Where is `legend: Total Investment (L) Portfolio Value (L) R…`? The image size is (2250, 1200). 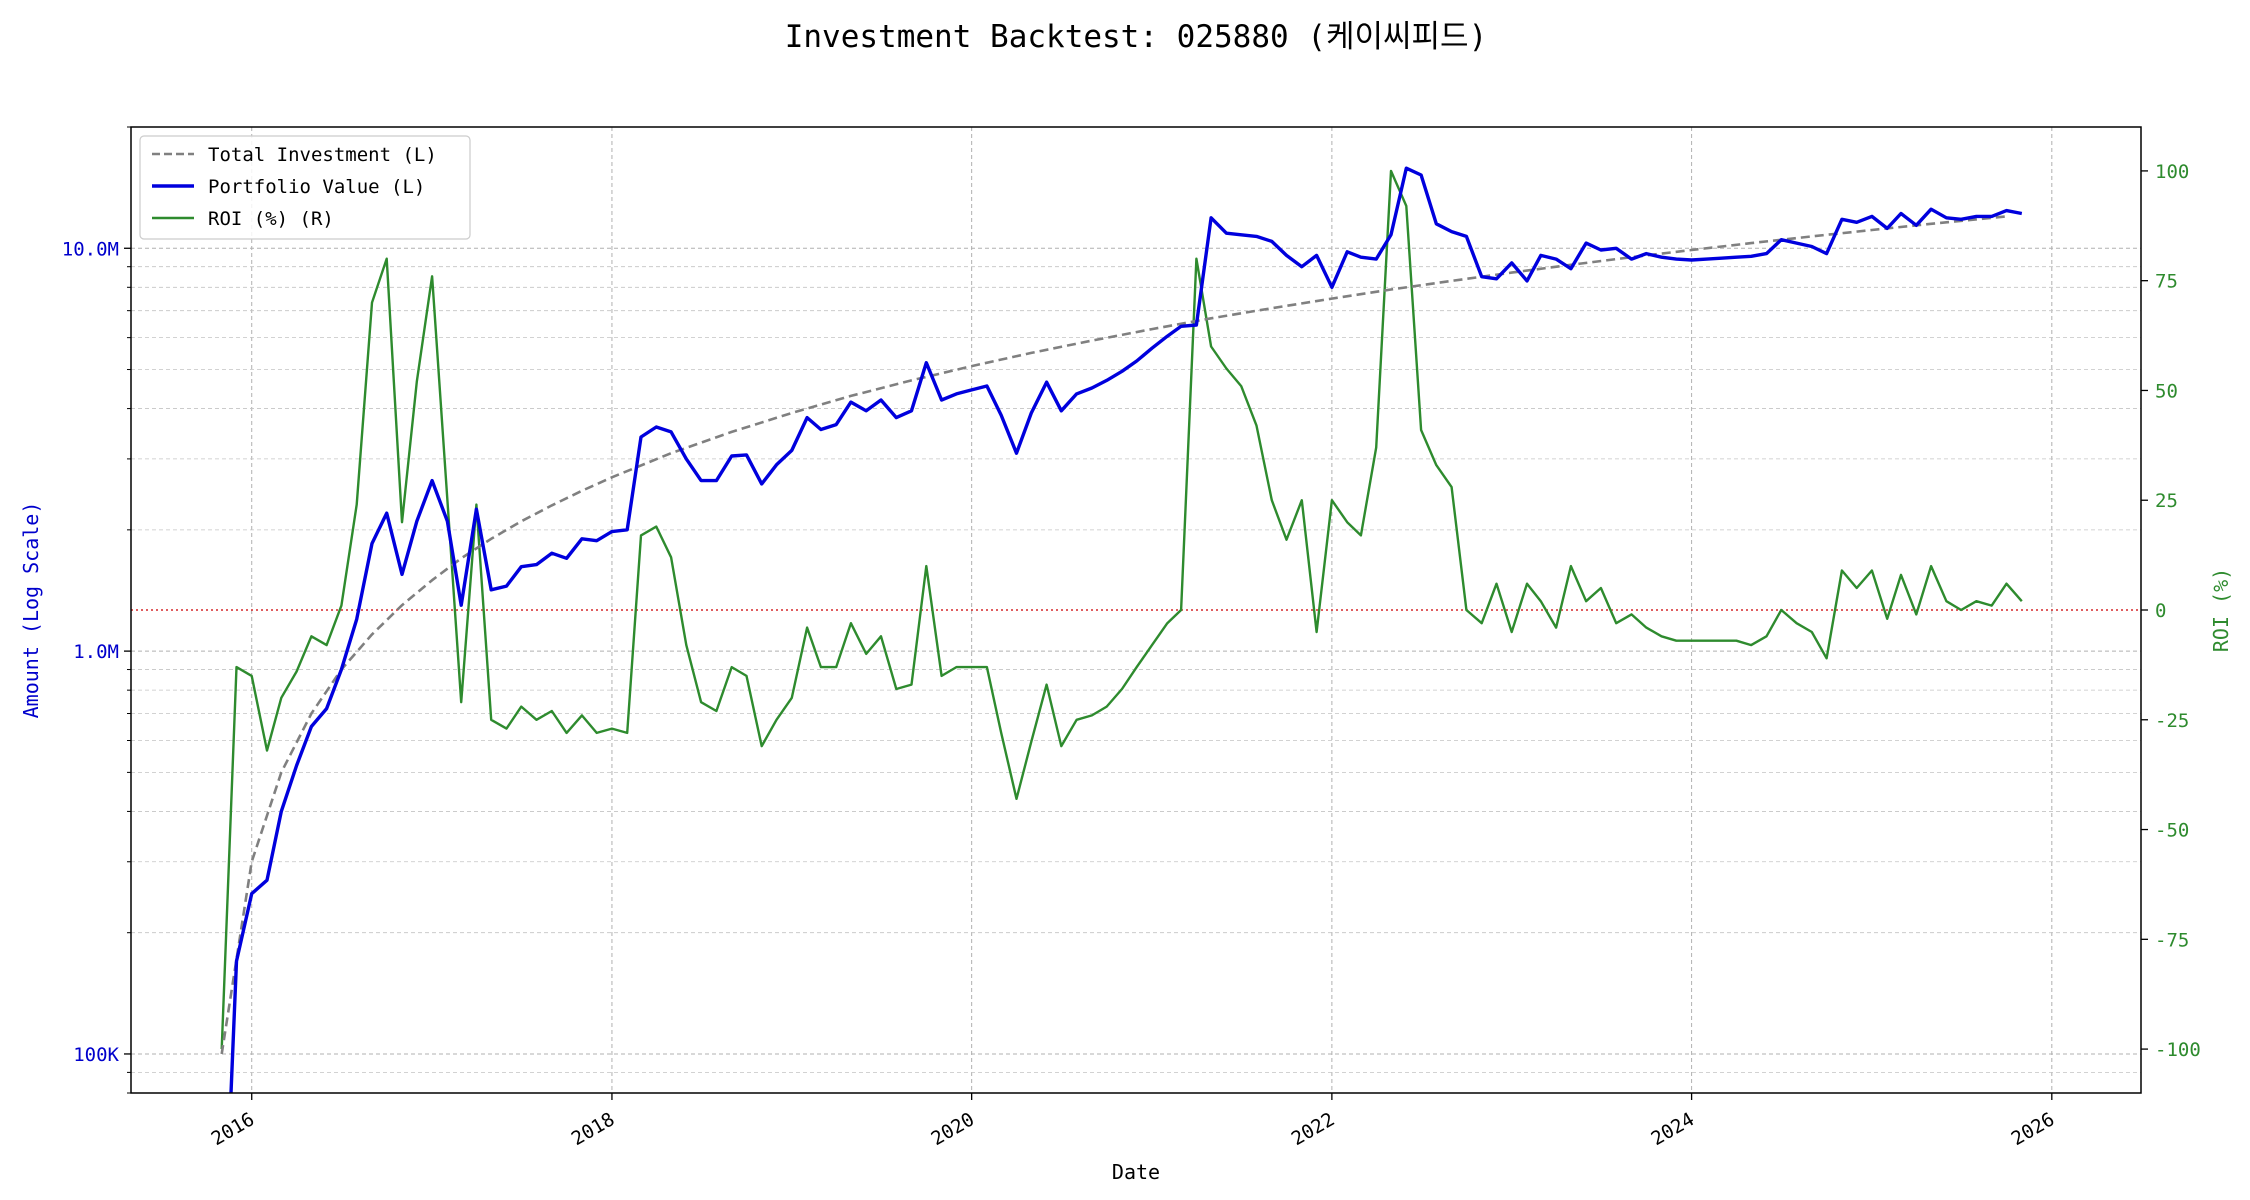 legend: Total Investment (L) Portfolio Value (L) R… is located at coordinates (305, 187).